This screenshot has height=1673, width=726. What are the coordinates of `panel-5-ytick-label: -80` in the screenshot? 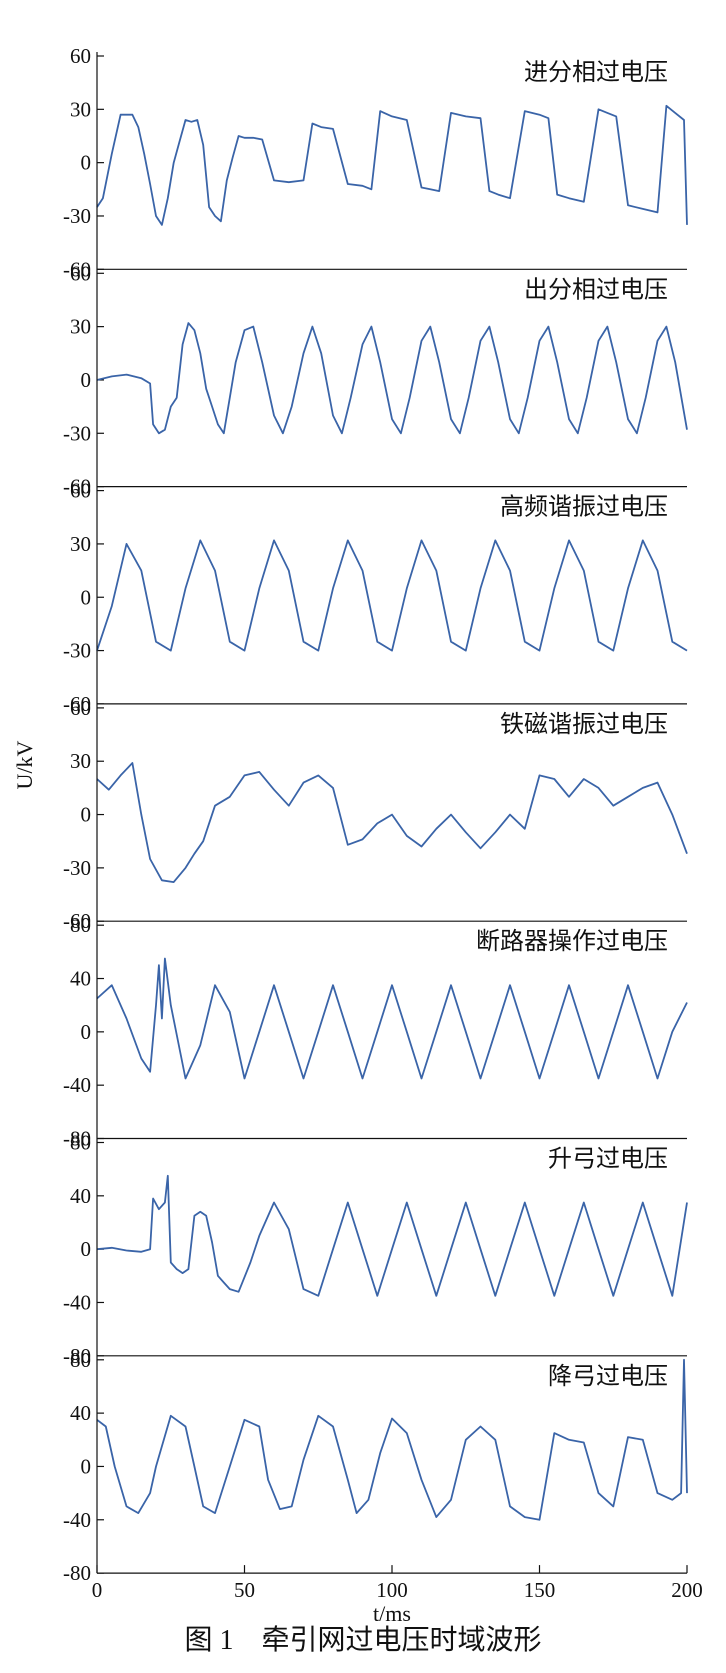 It's located at (77, 1139).